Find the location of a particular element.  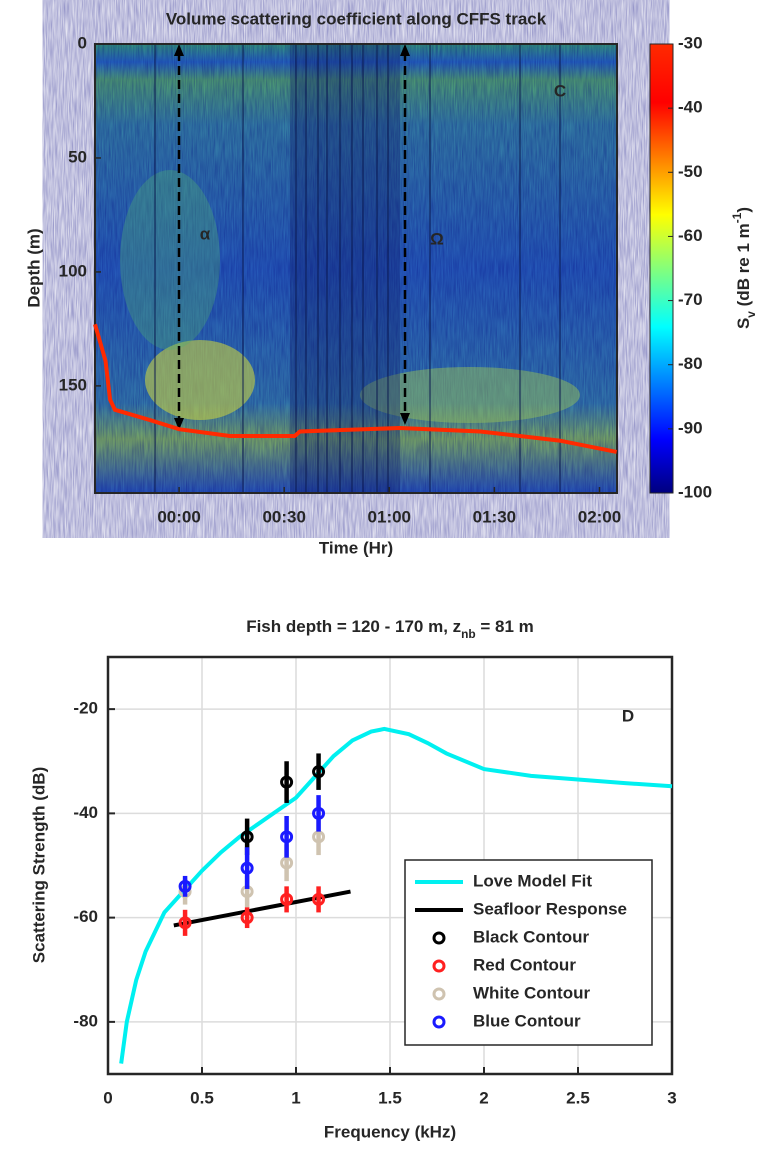

colorbar-tick-label: -70 is located at coordinates (690, 299).